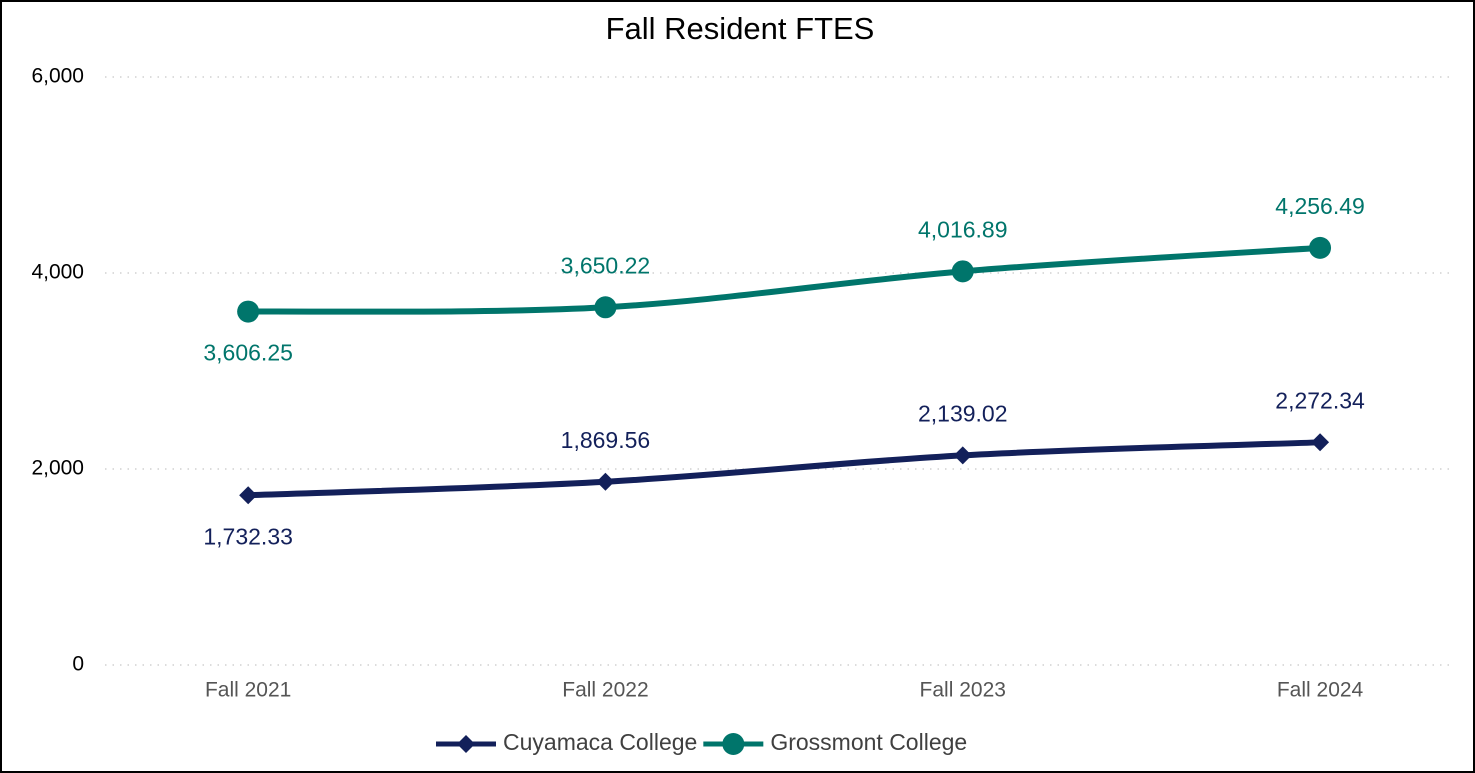  I want to click on data-label: 2,139.02, so click(963, 413).